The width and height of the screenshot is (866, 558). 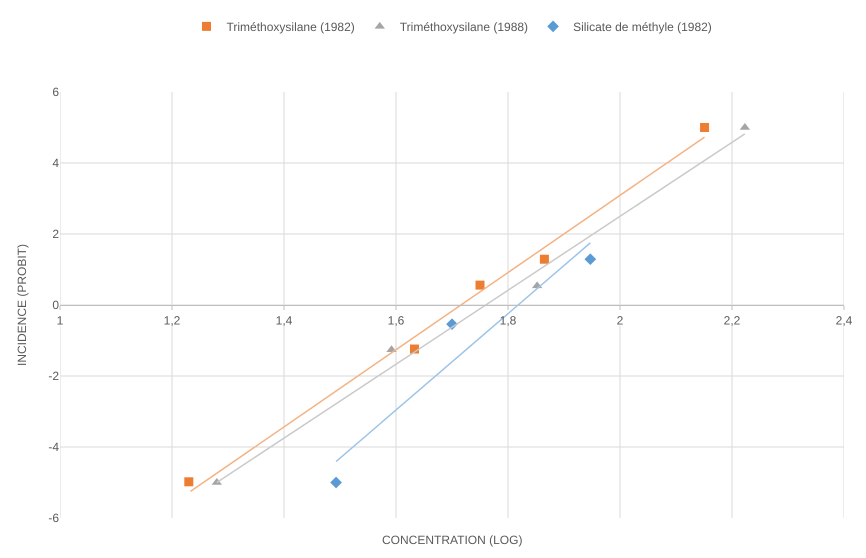 I want to click on x-tick-label: 2, so click(x=620, y=320).